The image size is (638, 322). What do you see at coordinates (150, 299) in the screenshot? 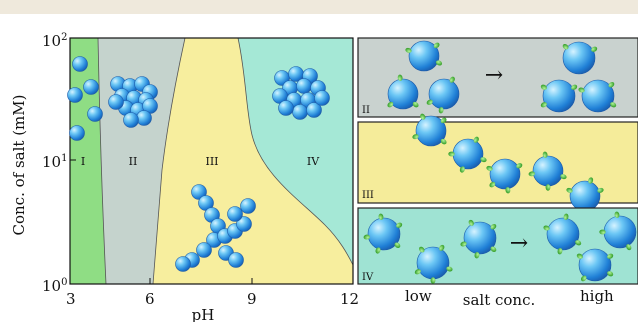
I see `x-tick-label: 6` at bounding box center [150, 299].